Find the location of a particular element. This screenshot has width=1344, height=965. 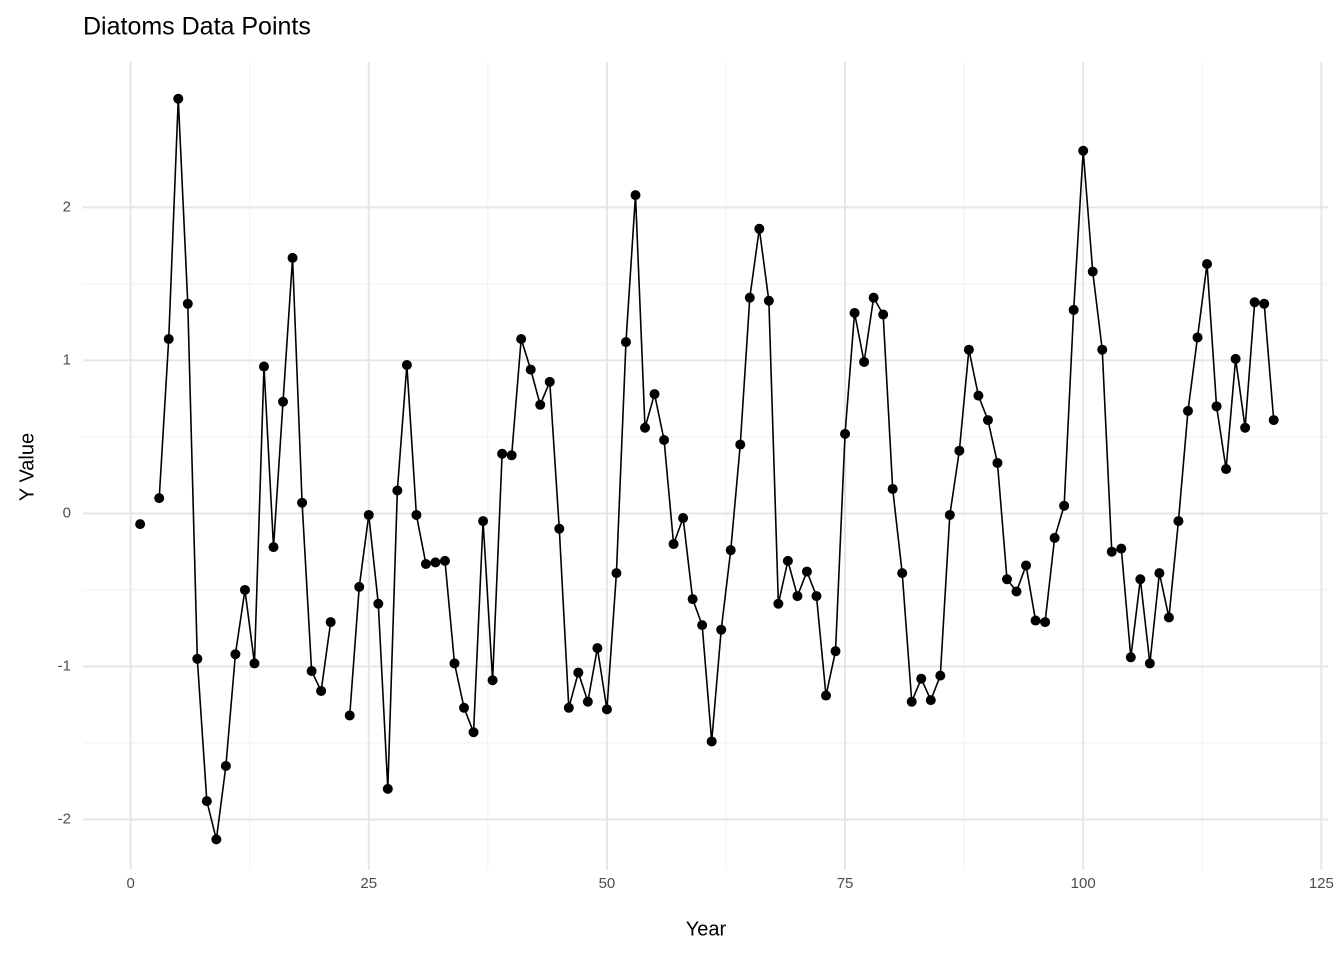

y-tick-label: -1 is located at coordinates (64, 665).